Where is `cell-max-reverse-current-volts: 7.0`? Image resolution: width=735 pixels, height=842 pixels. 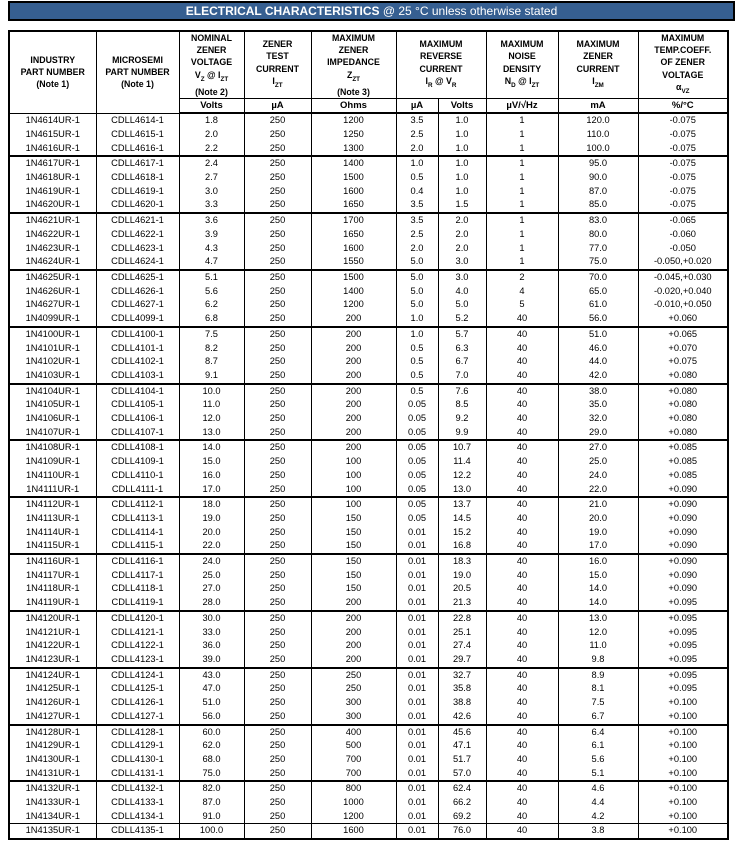
cell-max-reverse-current-volts: 7.0 is located at coordinates (462, 376).